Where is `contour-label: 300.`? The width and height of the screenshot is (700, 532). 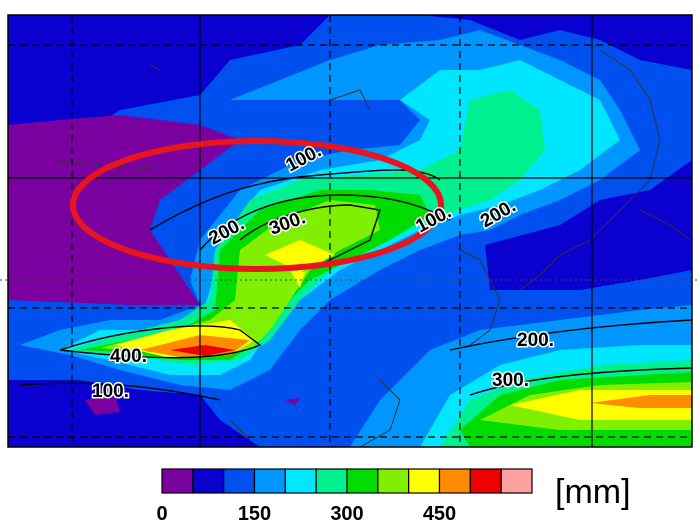
contour-label: 300. is located at coordinates (510, 380).